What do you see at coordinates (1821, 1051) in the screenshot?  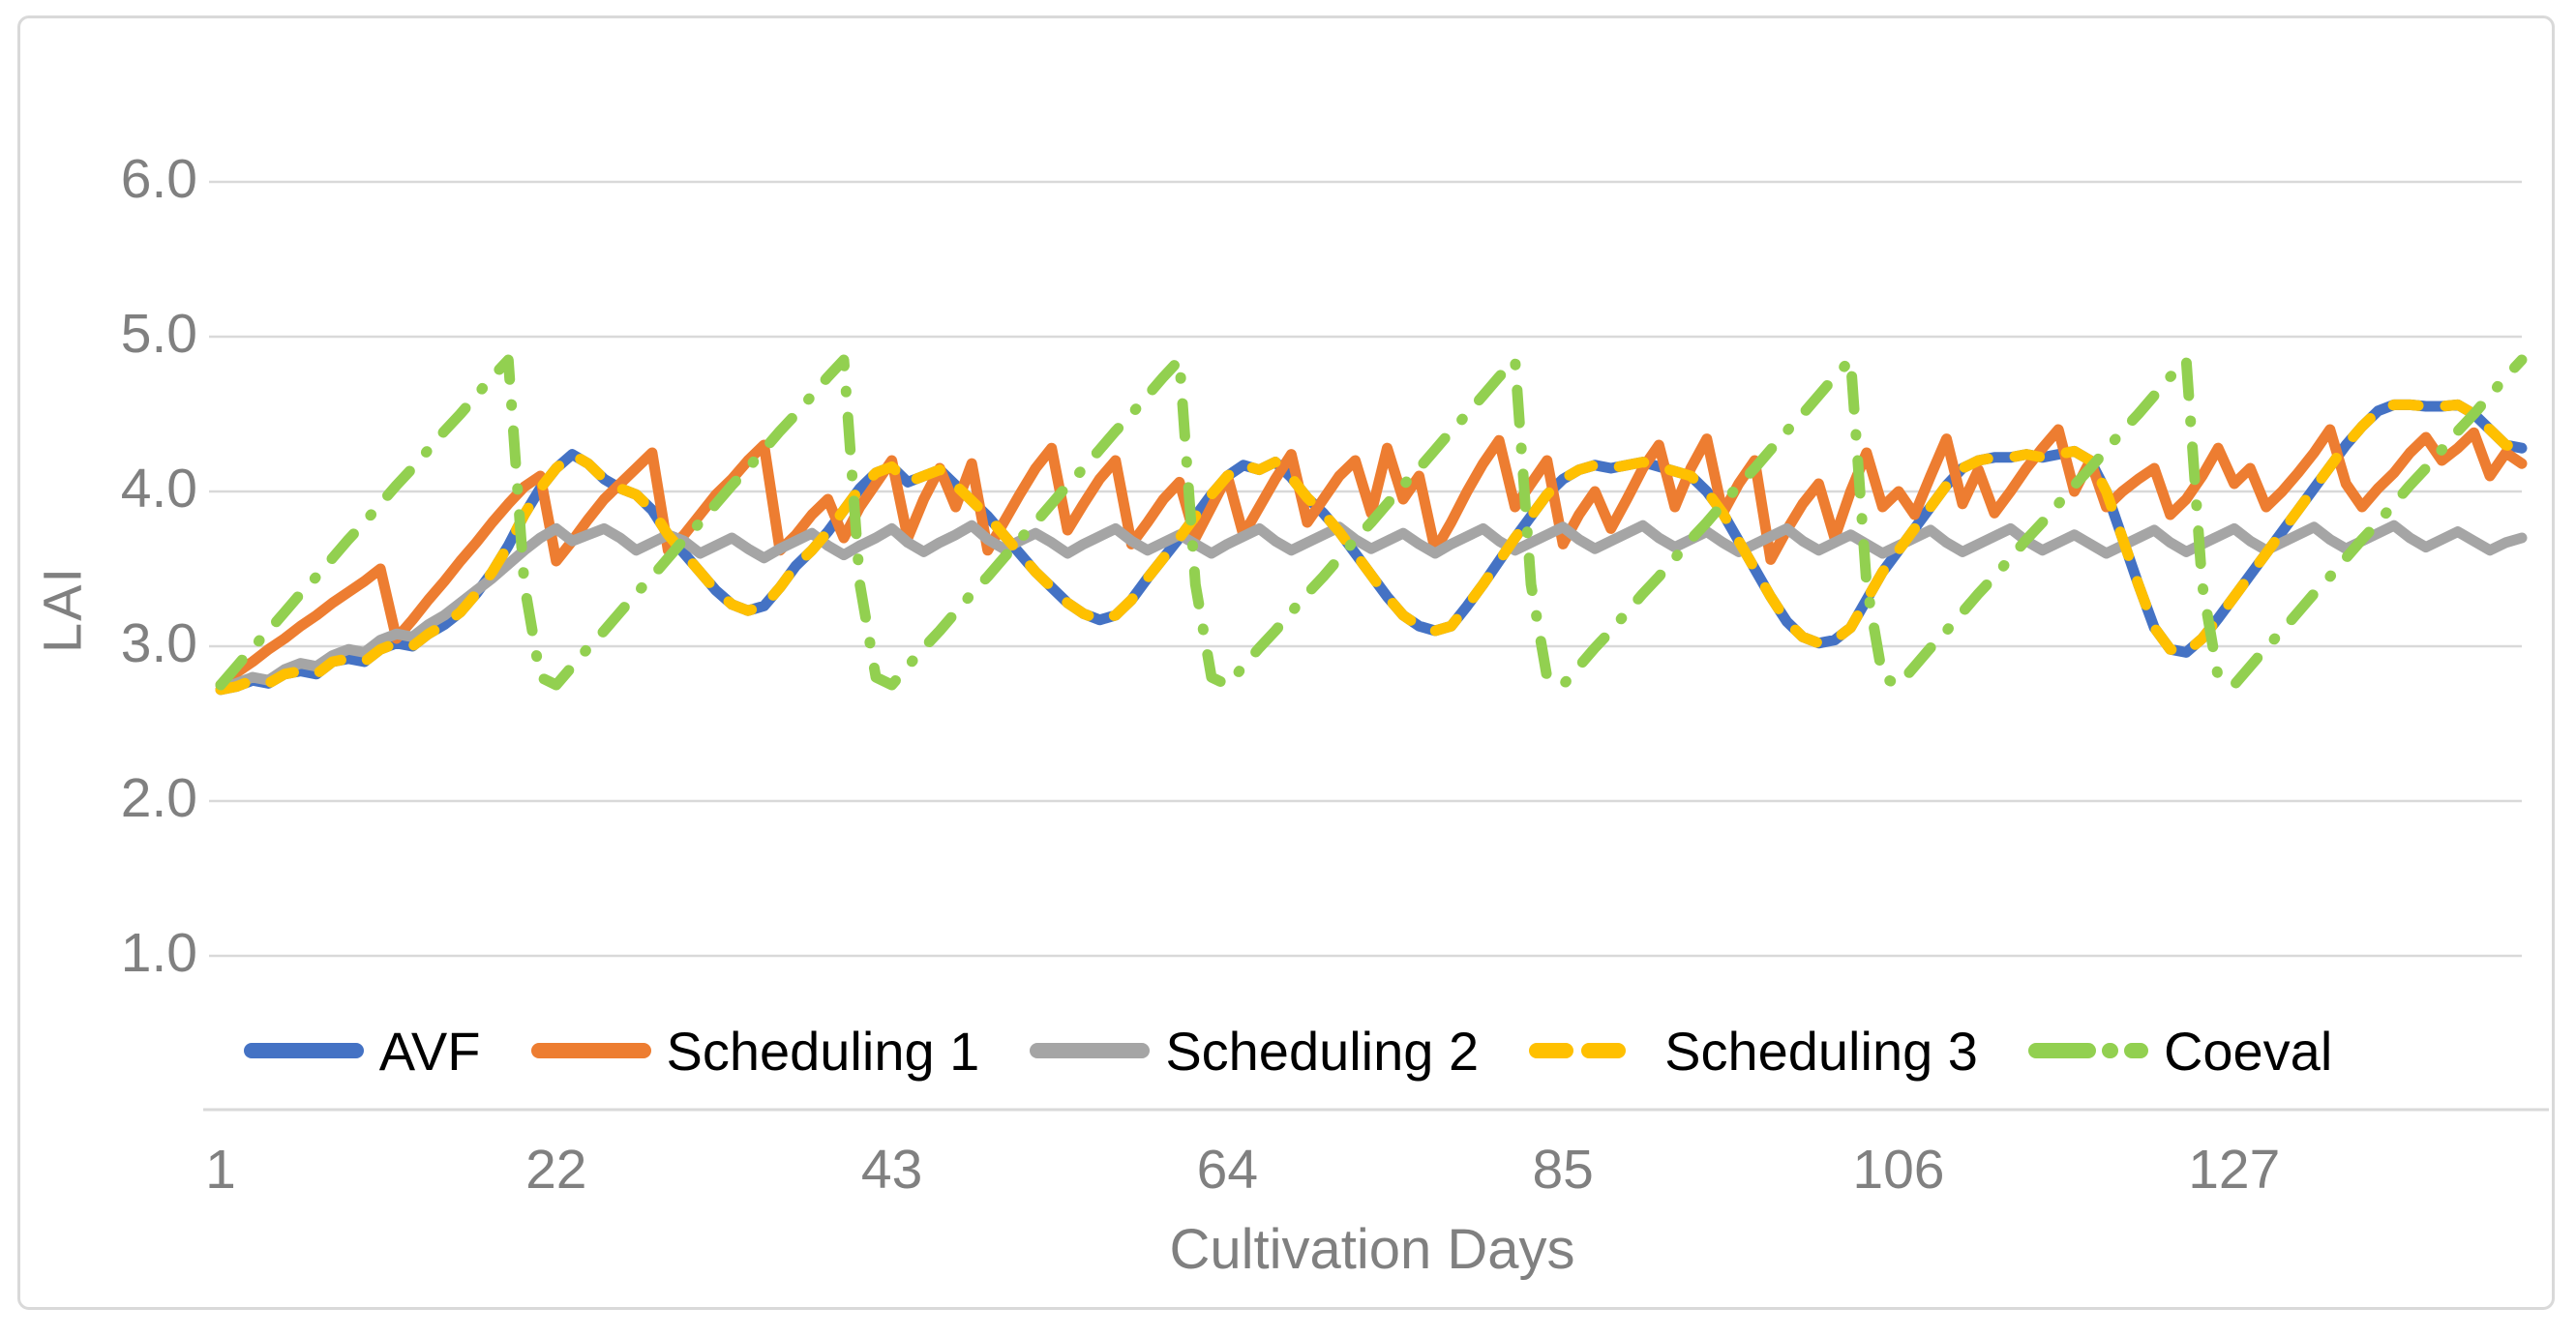 I see `legend-label-scheduling-3: Scheduling 3` at bounding box center [1821, 1051].